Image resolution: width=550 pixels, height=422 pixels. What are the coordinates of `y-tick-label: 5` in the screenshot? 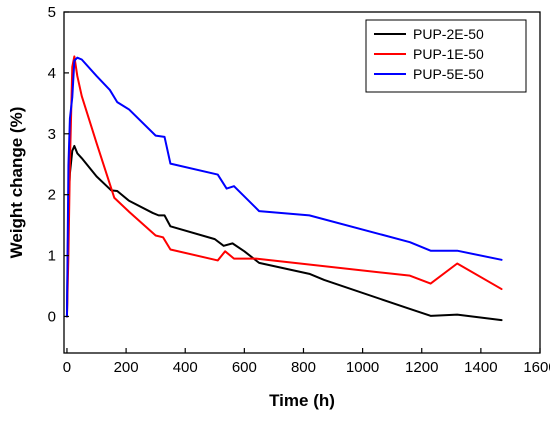 It's located at (52, 12).